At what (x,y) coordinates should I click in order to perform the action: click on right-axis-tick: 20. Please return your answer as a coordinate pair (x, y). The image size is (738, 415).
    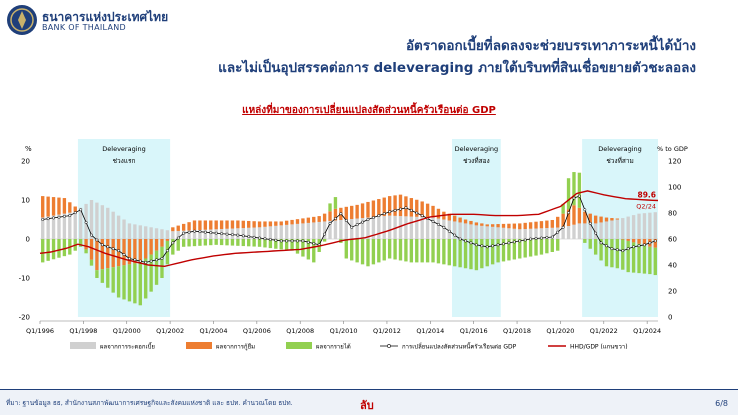
    Looking at the image, I should click on (672, 292).